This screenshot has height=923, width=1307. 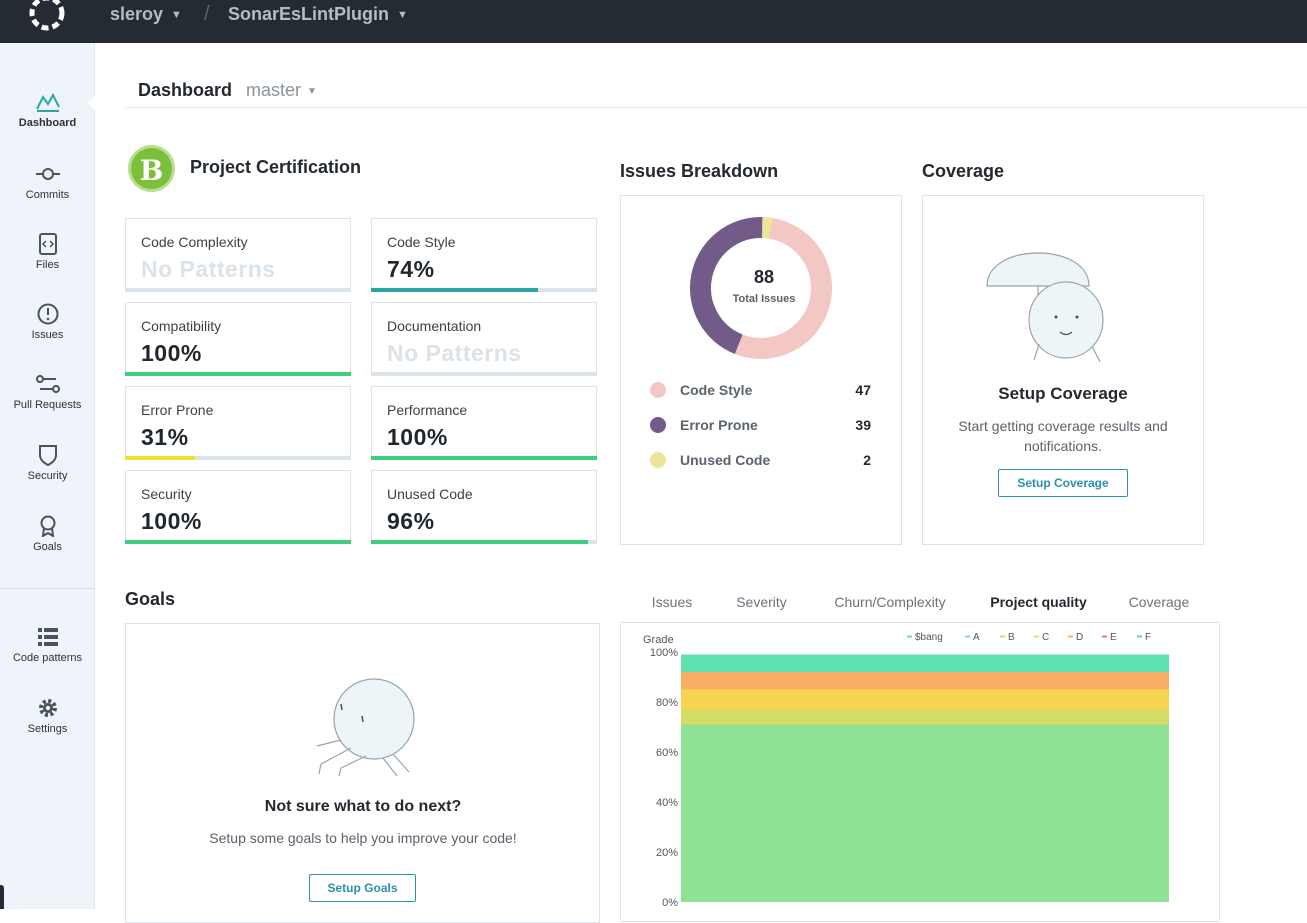 I want to click on area-series-A, so click(x=925, y=813).